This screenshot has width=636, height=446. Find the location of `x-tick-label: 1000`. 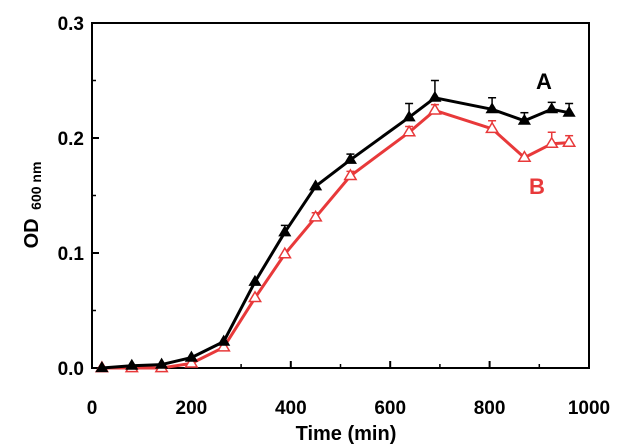

x-tick-label: 1000 is located at coordinates (589, 408).